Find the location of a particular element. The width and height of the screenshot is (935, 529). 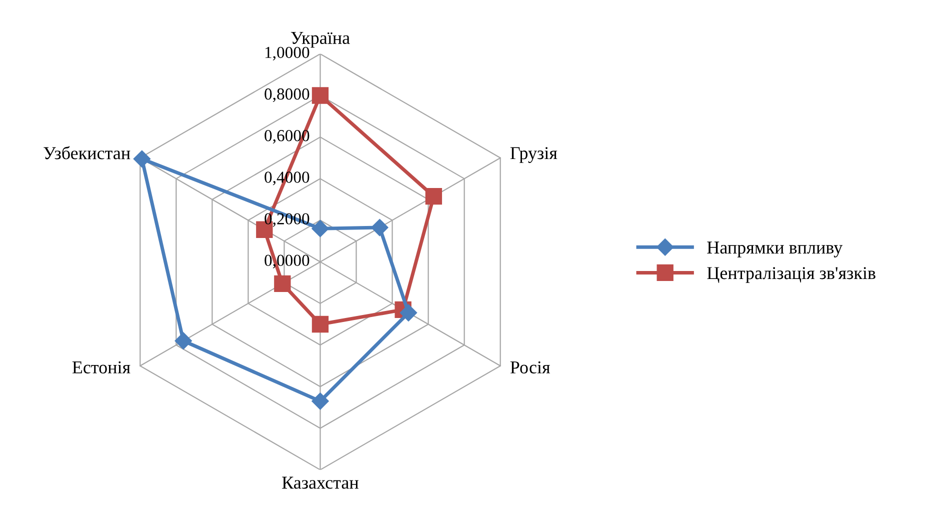

spoke-label: Казахстан is located at coordinates (320, 482).